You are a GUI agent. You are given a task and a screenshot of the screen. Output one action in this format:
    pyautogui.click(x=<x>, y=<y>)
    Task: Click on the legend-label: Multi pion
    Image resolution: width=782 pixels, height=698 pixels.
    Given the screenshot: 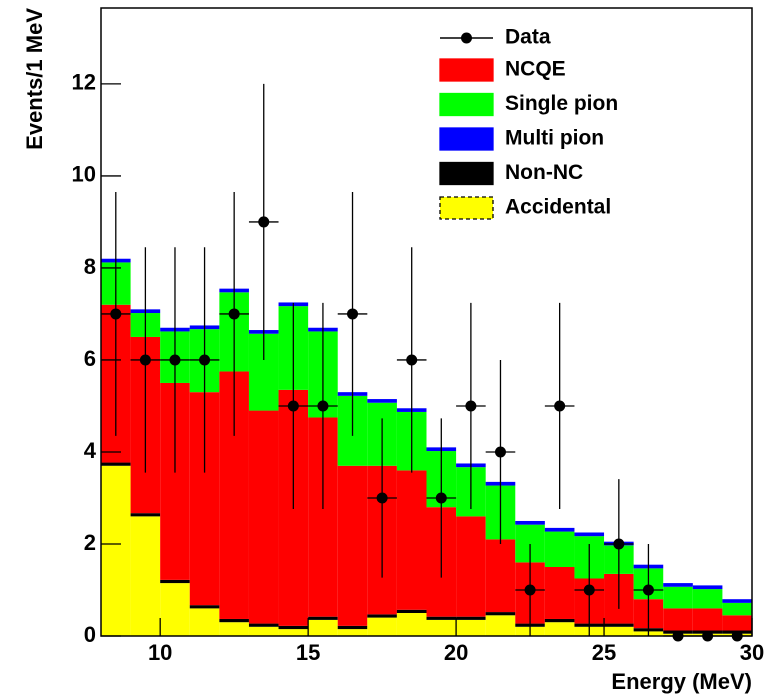 What is the action you would take?
    pyautogui.click(x=554, y=138)
    